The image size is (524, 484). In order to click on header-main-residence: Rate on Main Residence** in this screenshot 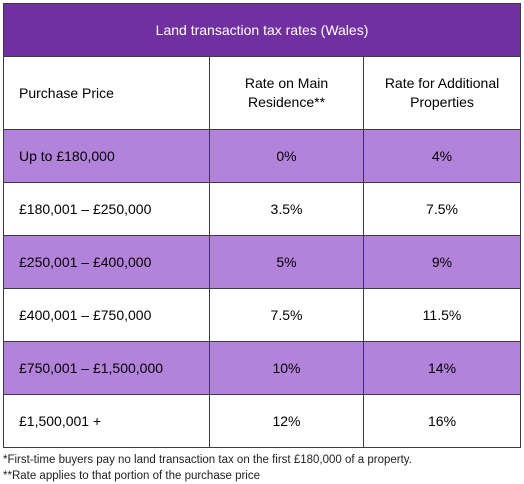, I will do `click(286, 93)`.